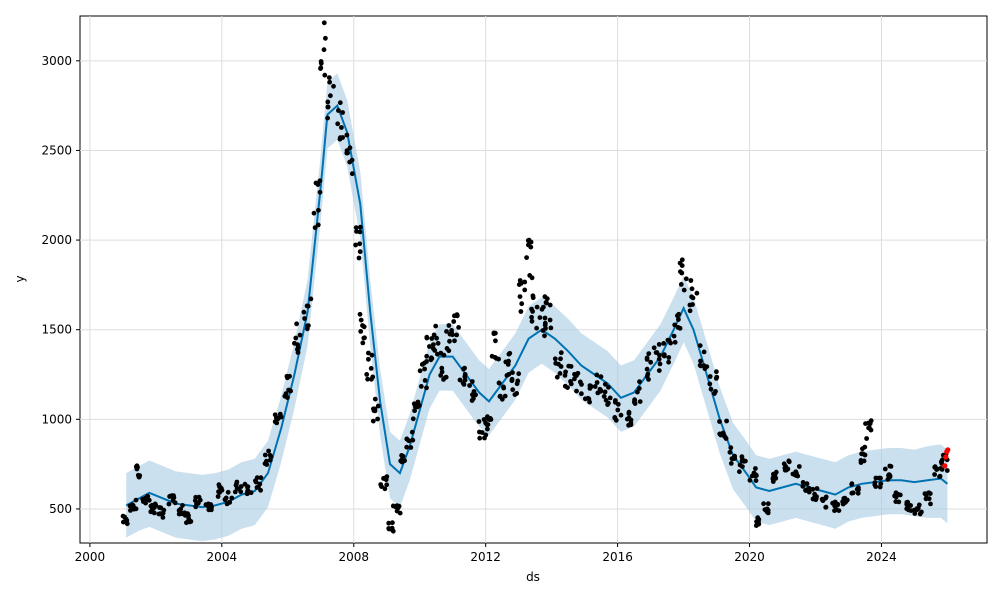 The image size is (1000, 600). What do you see at coordinates (533, 577) in the screenshot?
I see `x-axis-title: ds` at bounding box center [533, 577].